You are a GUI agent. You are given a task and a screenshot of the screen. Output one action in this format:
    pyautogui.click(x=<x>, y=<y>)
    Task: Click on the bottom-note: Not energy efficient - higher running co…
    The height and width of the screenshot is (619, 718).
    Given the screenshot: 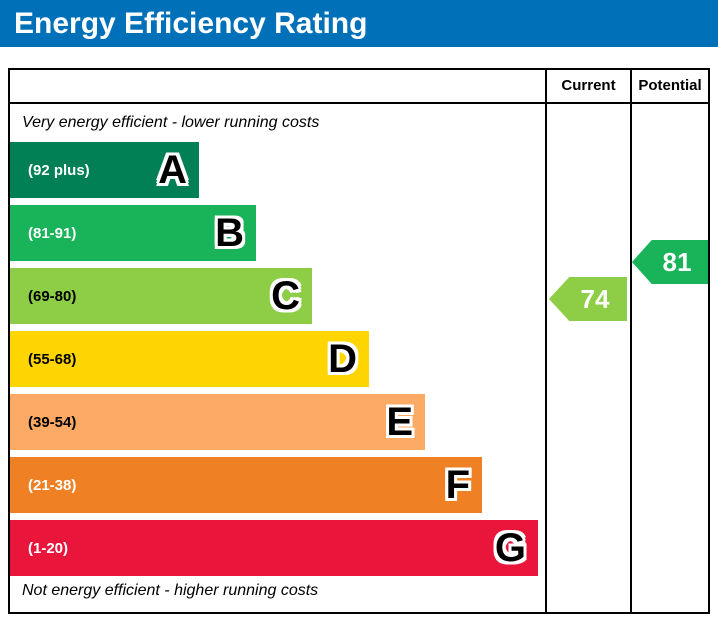 What is the action you would take?
    pyautogui.click(x=170, y=590)
    